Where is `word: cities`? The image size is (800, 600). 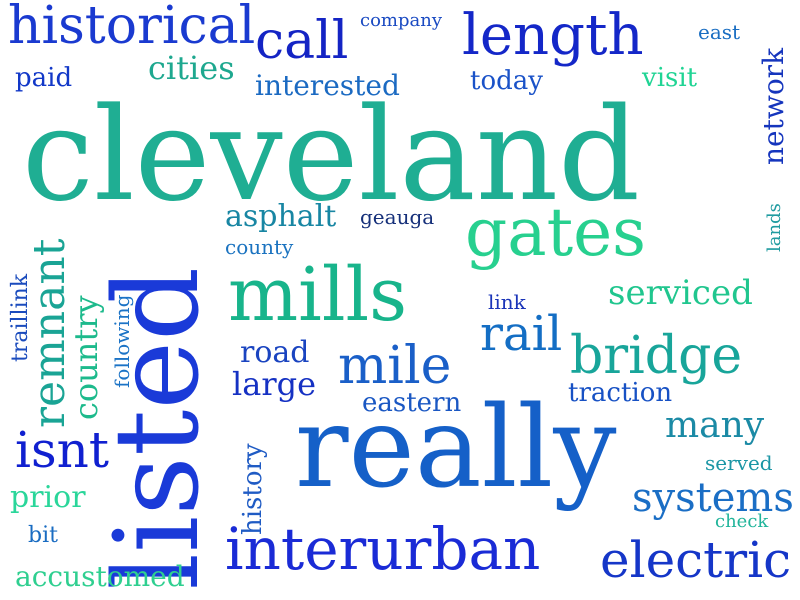 word: cities is located at coordinates (191, 68).